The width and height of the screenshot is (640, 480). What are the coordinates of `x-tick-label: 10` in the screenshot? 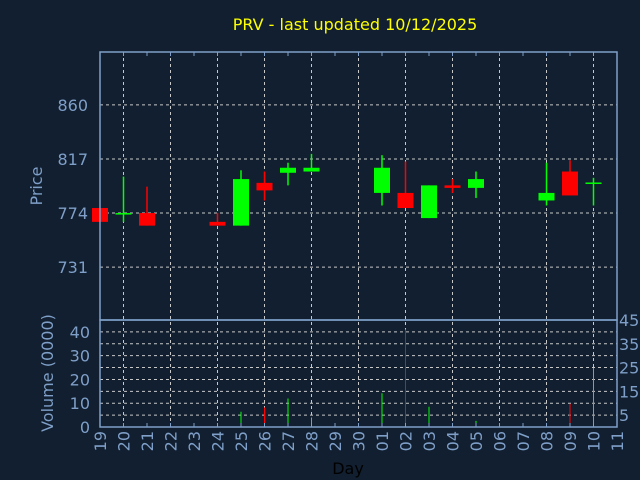 It's located at (594, 441).